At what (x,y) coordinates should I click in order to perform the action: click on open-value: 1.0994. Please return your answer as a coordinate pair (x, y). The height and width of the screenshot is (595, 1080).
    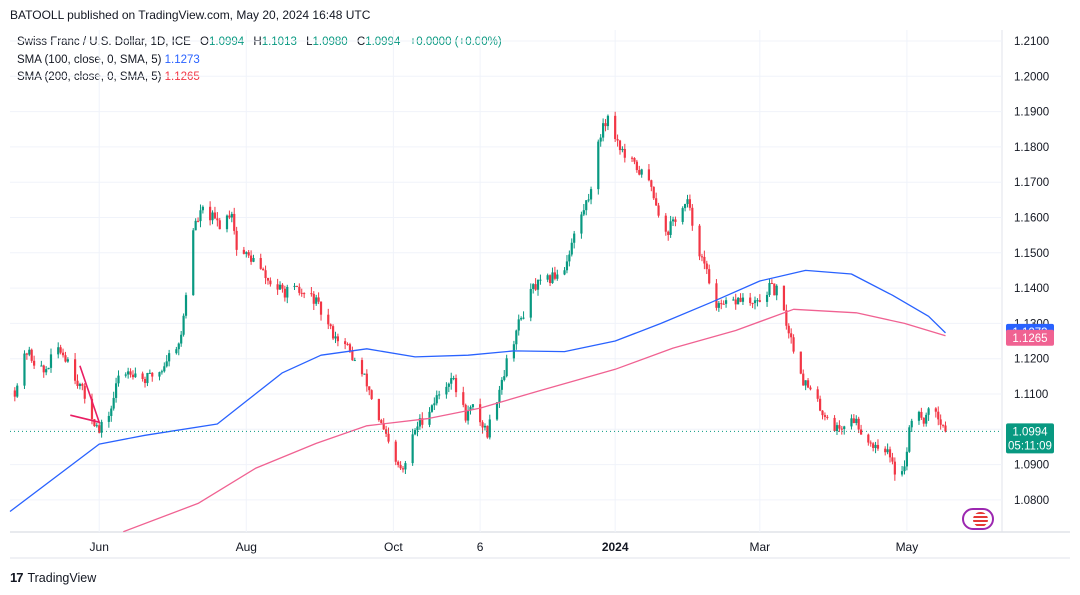
    Looking at the image, I should click on (226, 42).